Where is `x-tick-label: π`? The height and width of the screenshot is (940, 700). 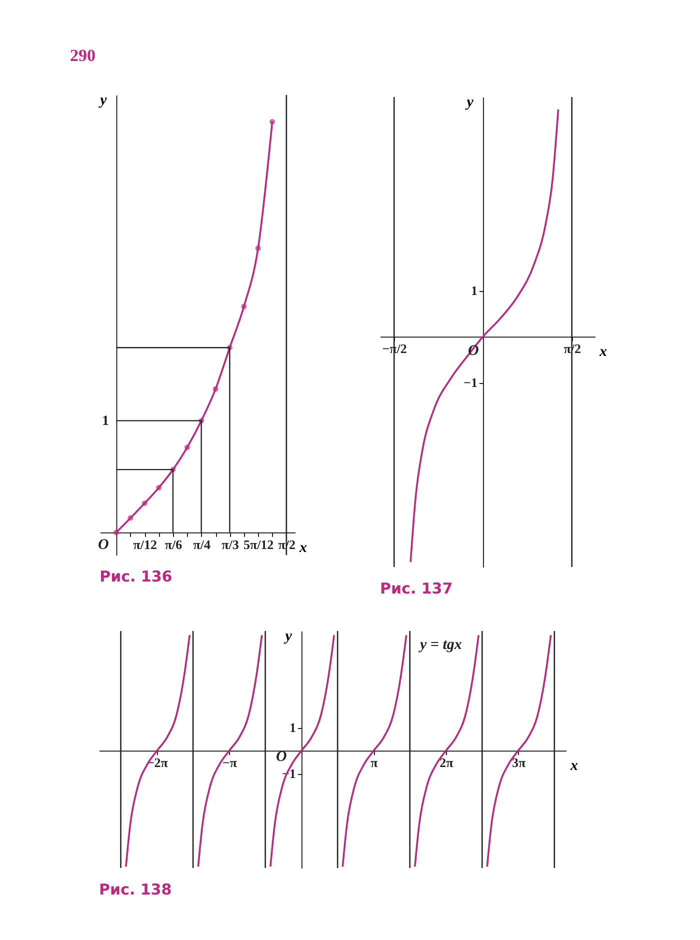 x-tick-label: π is located at coordinates (374, 762).